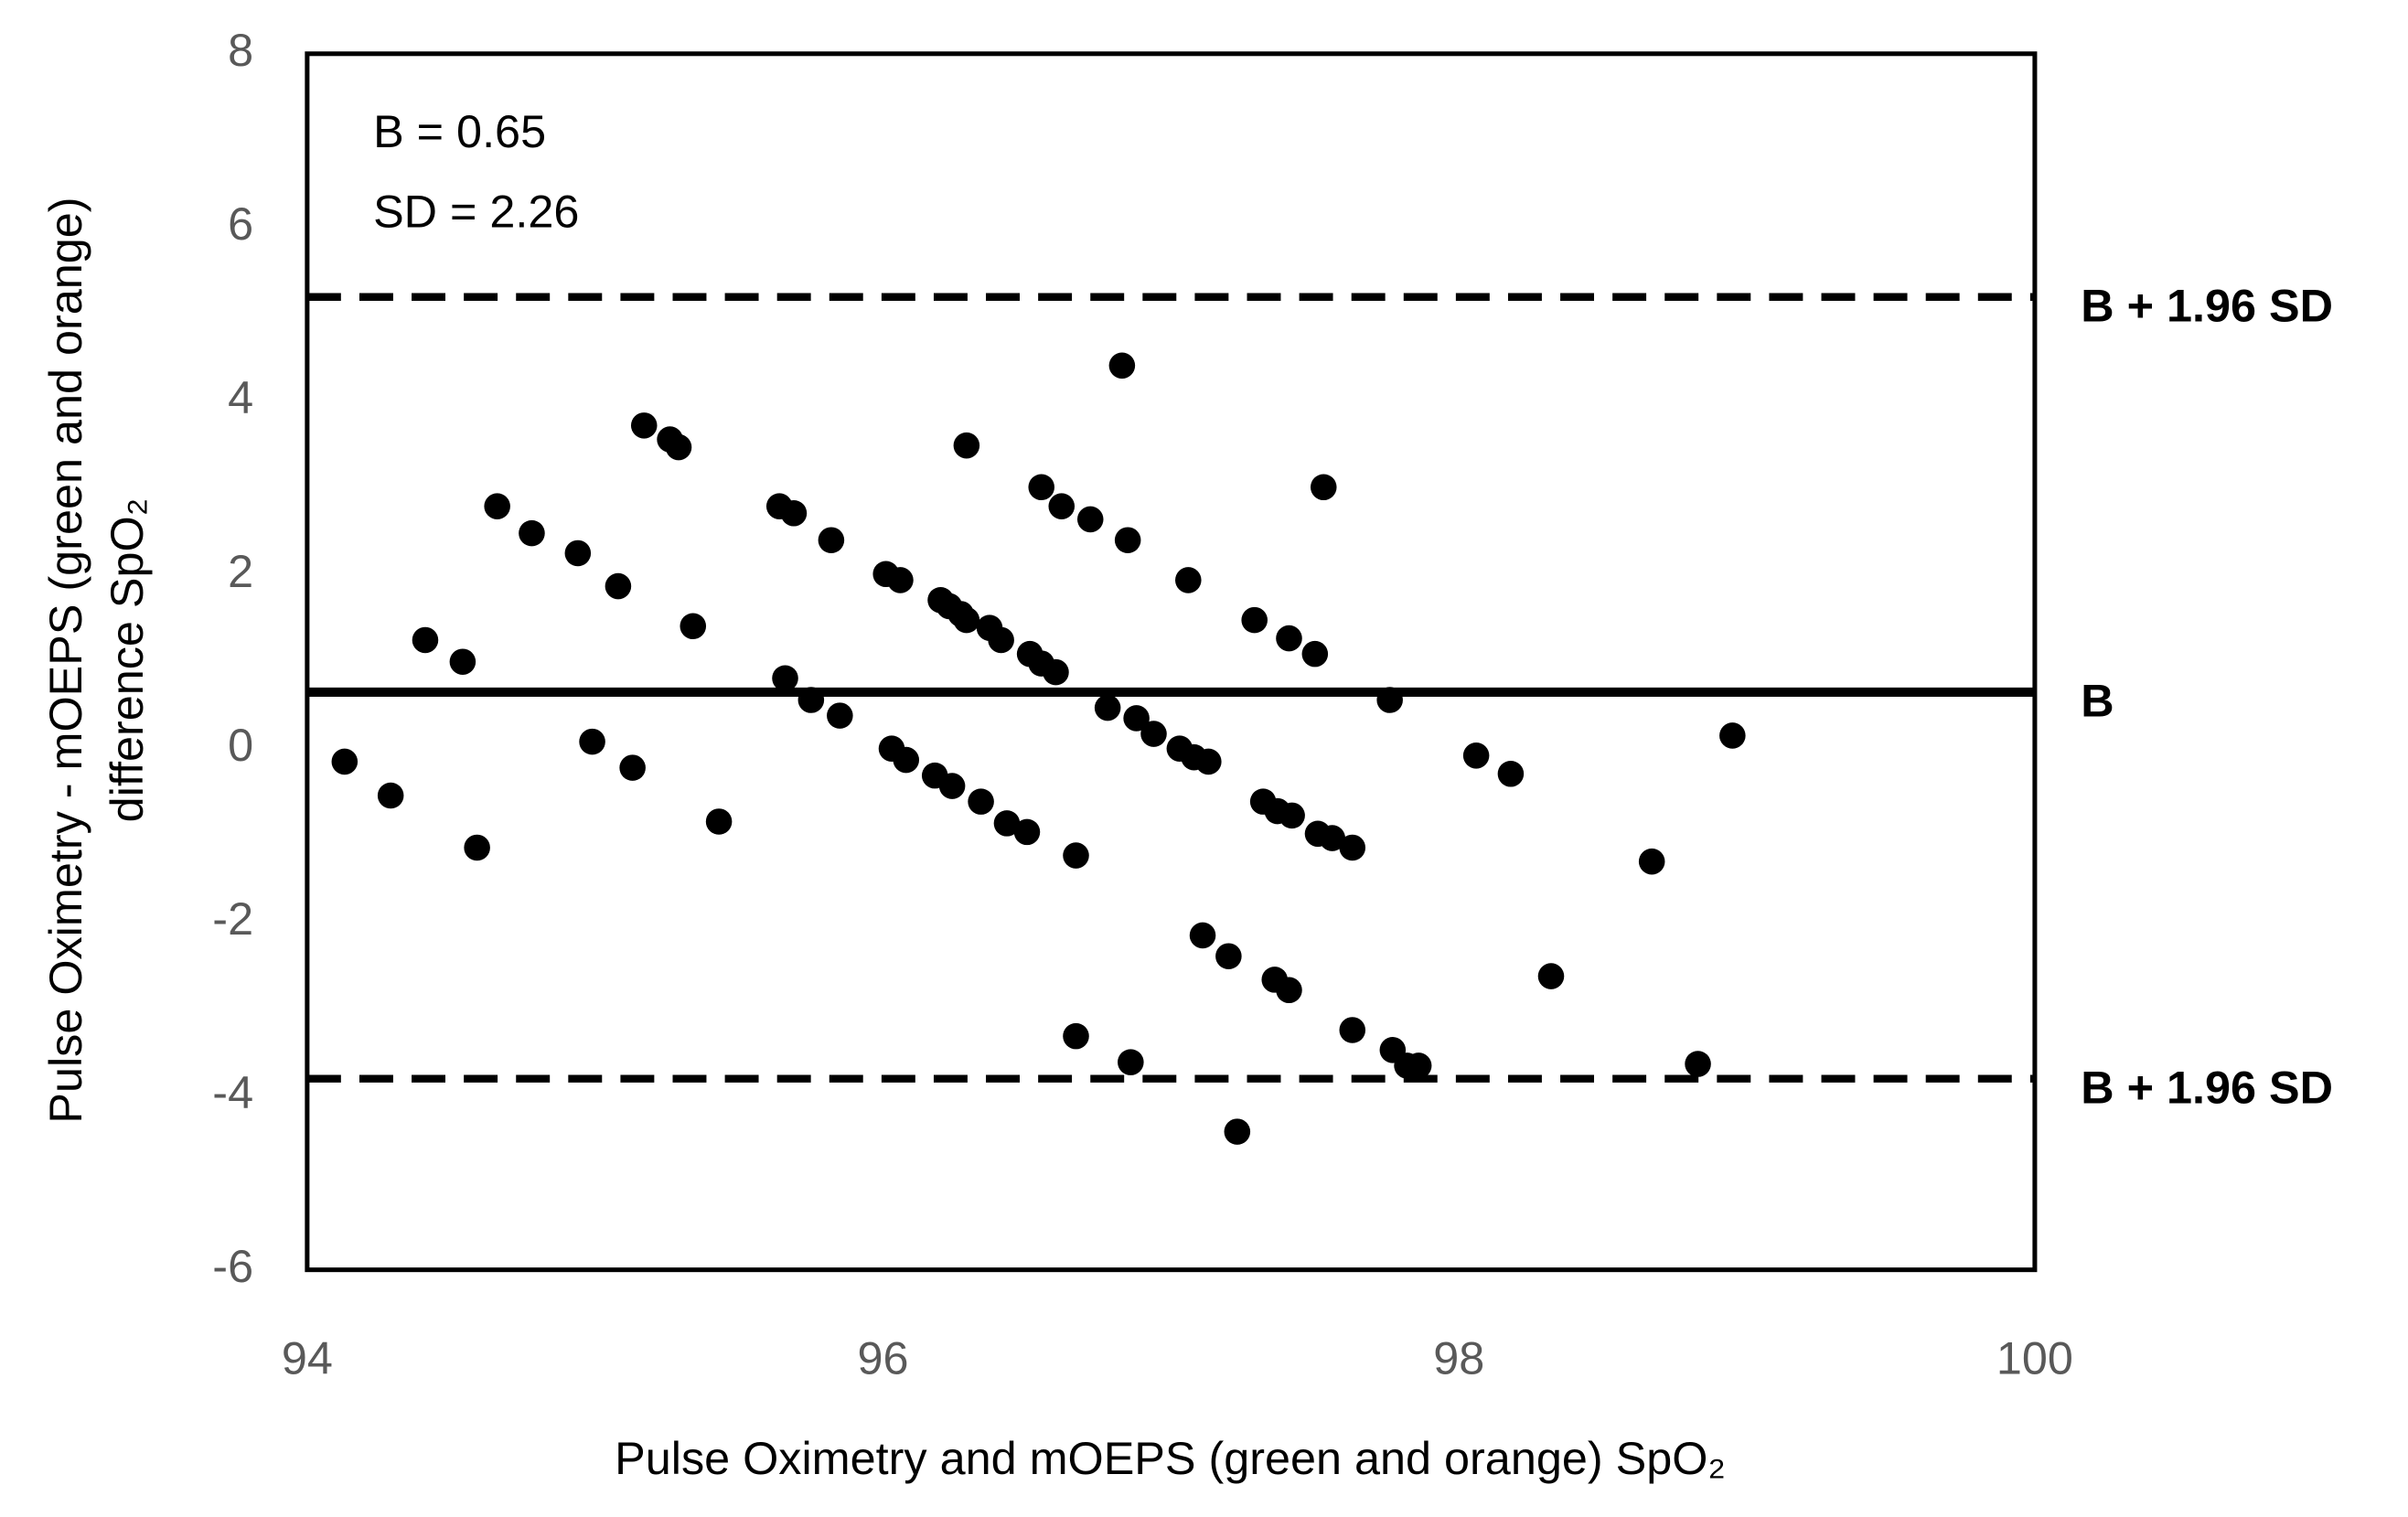 Image resolution: width=2408 pixels, height=1517 pixels. What do you see at coordinates (476, 211) in the screenshot?
I see `annotation: SD = 2.26` at bounding box center [476, 211].